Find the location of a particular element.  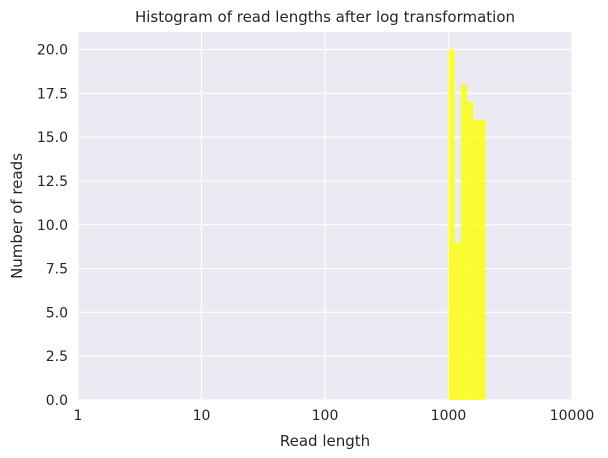

histogram-bars is located at coordinates (467, 225).